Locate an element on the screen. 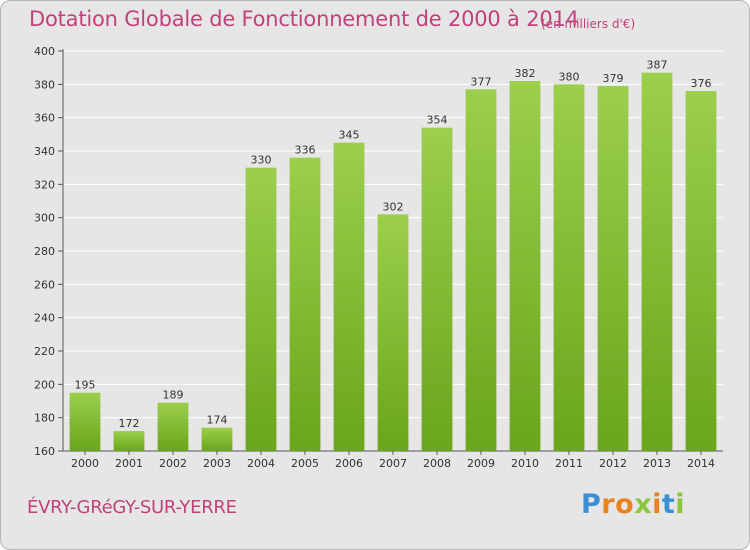  x-tick-label-2007: 2007 is located at coordinates (393, 463).